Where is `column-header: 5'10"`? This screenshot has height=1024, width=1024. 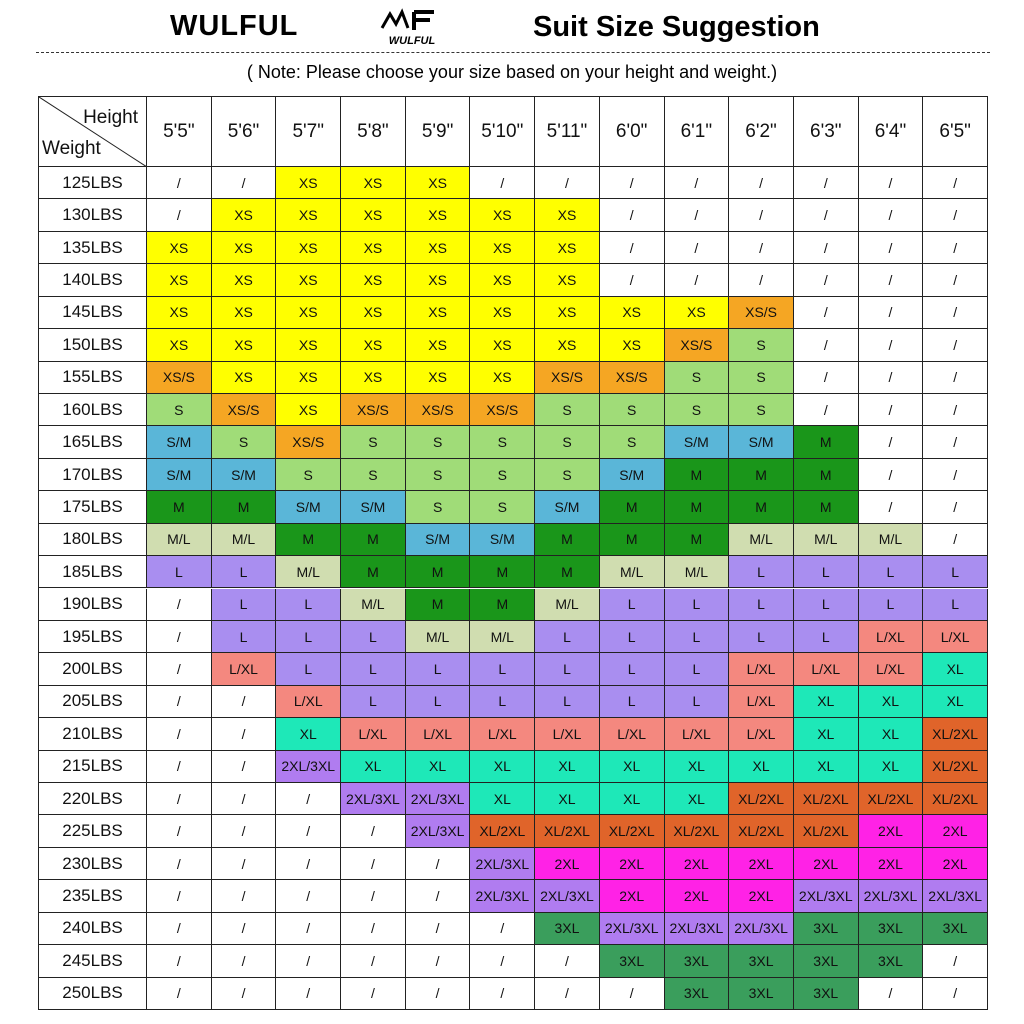
column-header: 5'10" is located at coordinates (503, 132).